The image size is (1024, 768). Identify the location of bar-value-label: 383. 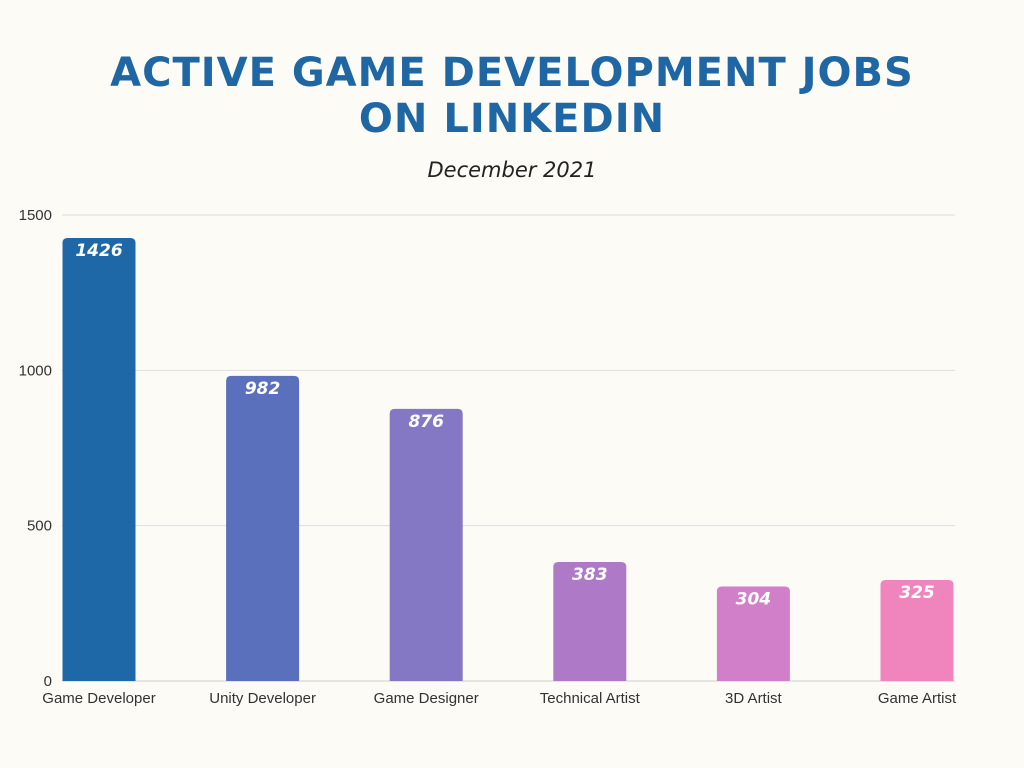
(590, 575).